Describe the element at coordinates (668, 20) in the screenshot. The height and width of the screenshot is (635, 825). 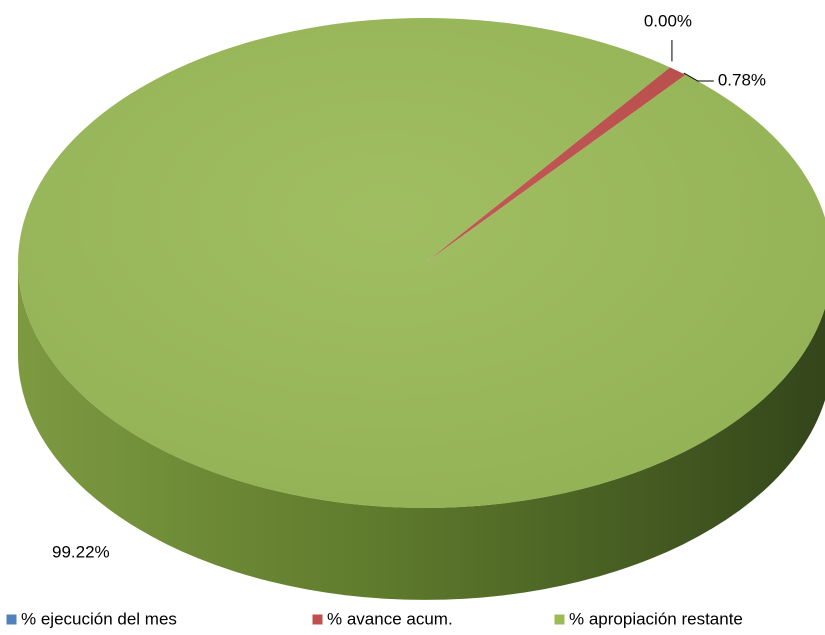
I see `data-label: 0.00%` at that location.